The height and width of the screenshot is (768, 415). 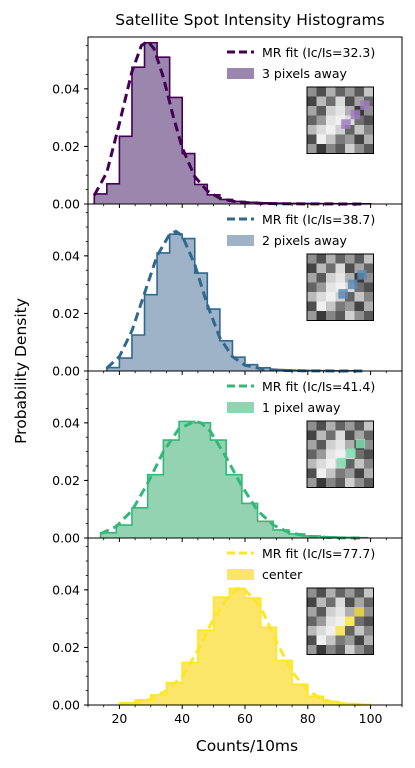 What do you see at coordinates (119, 718) in the screenshot?
I see `x-tick-label: 20` at bounding box center [119, 718].